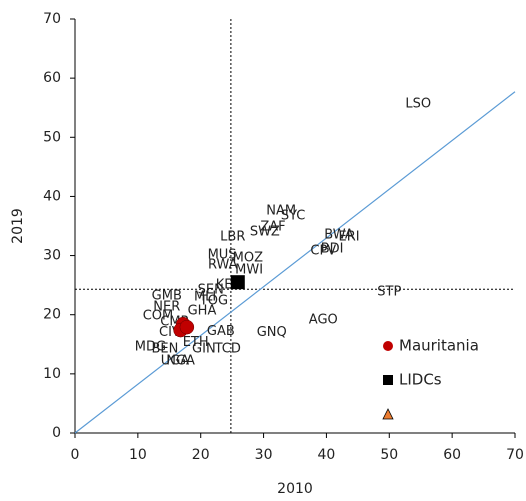 The height and width of the screenshot is (501, 526). I want to click on y-tick-label: 0, so click(56, 433).